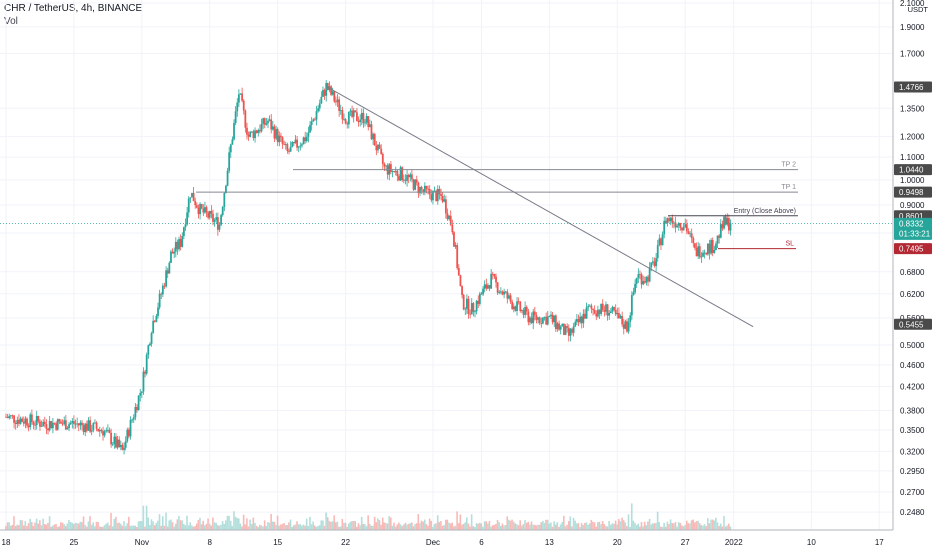  Describe the element at coordinates (912, 53) in the screenshot. I see `price-tick-2: 1.7000` at that location.